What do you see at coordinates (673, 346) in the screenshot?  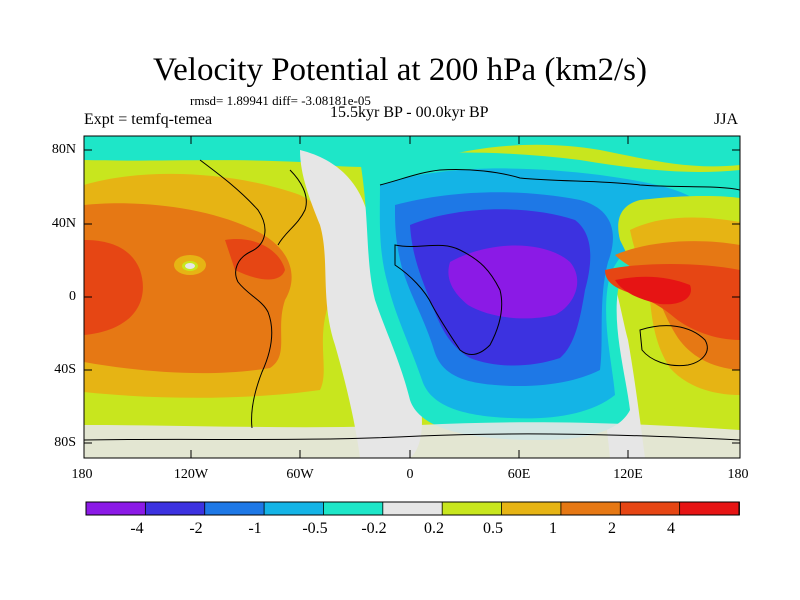 I see `australia-coastline` at bounding box center [673, 346].